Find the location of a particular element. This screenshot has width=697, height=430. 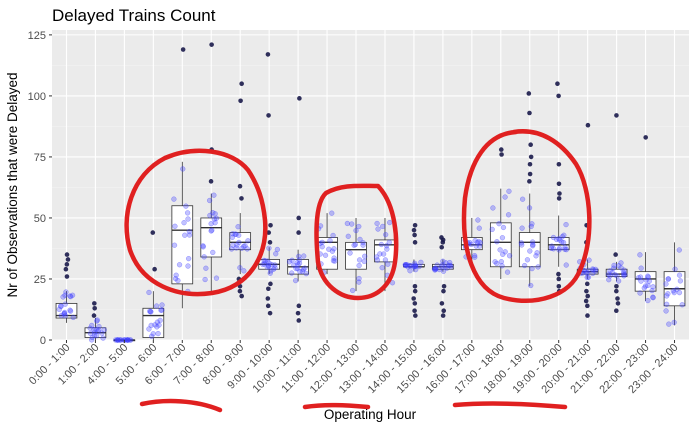

y-tick-label: 75 is located at coordinates (40, 158).